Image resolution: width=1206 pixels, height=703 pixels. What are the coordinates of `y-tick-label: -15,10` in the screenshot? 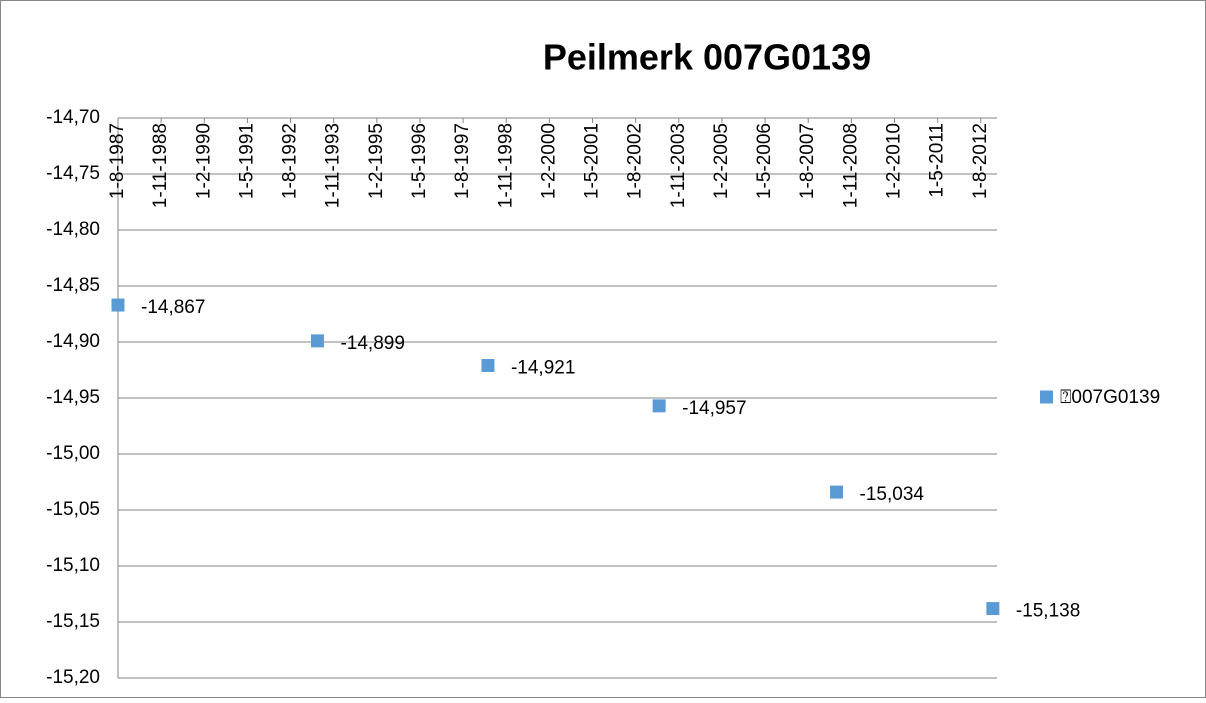 It's located at (73, 565).